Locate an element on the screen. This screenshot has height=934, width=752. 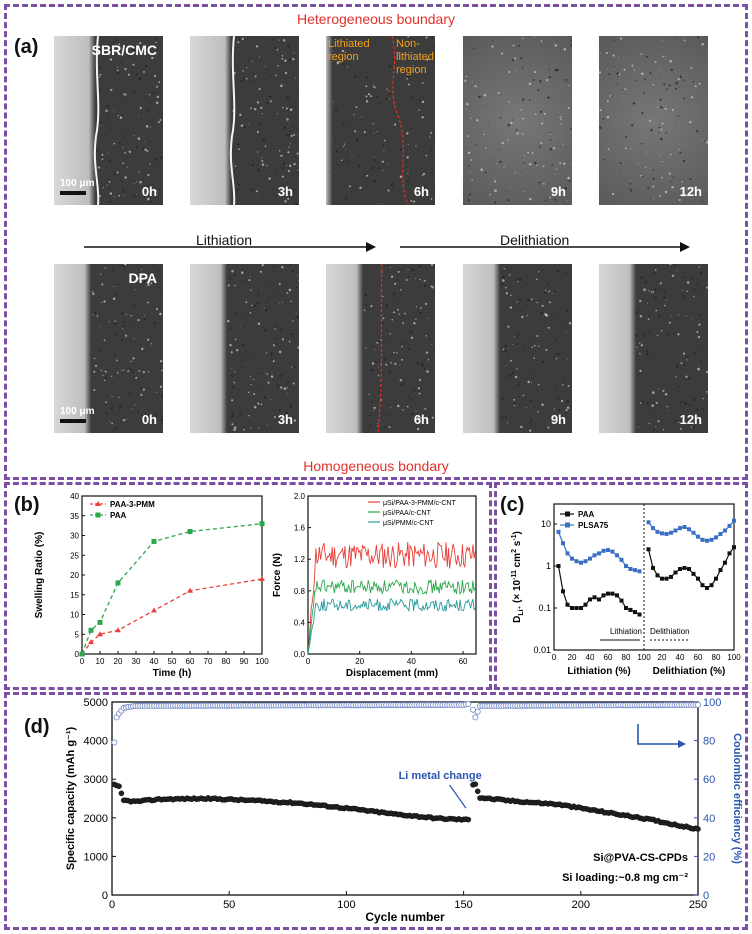
panel-b-frame is located at coordinates (248, 586).